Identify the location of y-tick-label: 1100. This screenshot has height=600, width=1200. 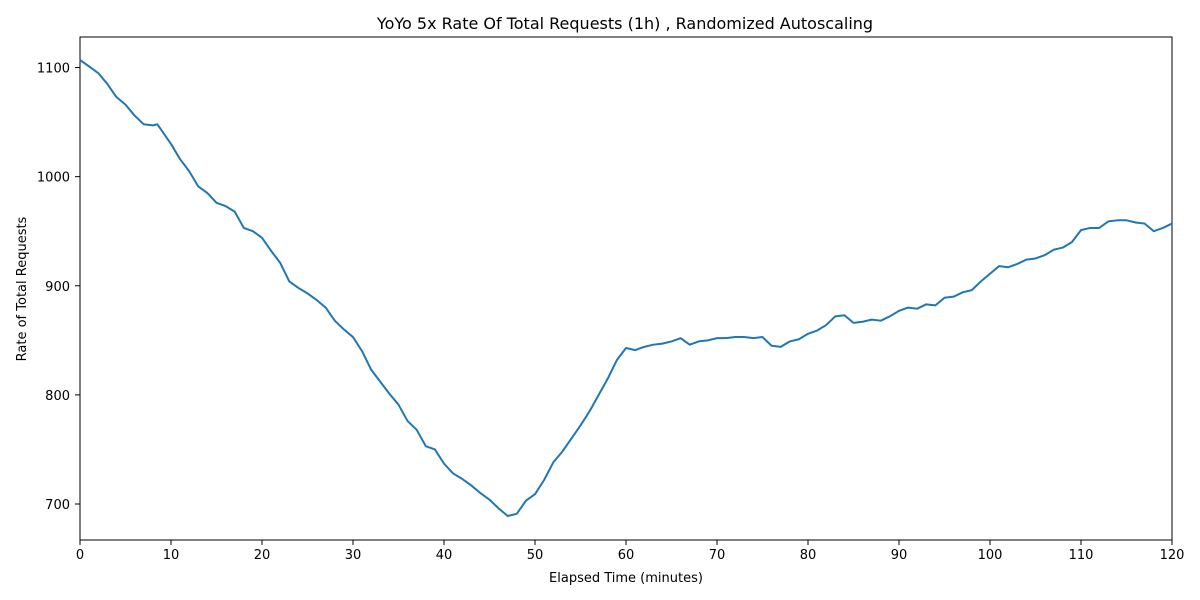
(53, 69).